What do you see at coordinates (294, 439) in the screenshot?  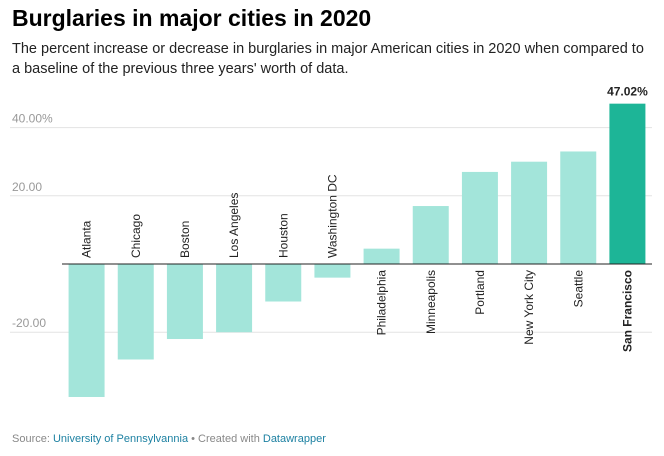 I see `datawrapper-link: Datawrapper` at bounding box center [294, 439].